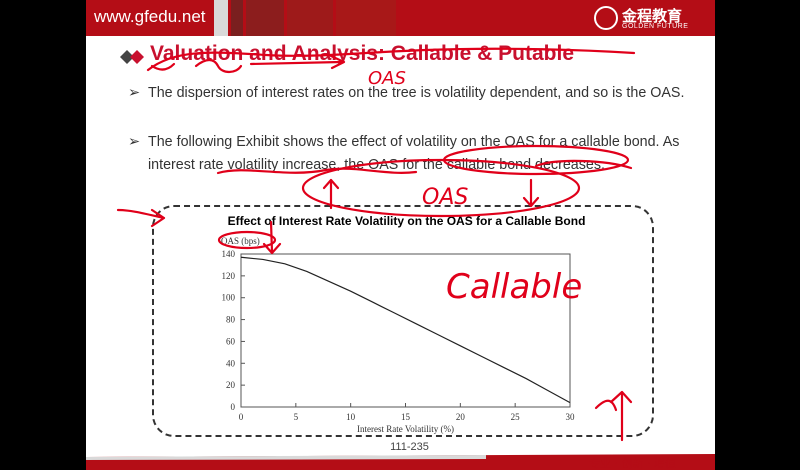  Describe the element at coordinates (132, 57) in the screenshot. I see `title-diamond-icon` at that location.